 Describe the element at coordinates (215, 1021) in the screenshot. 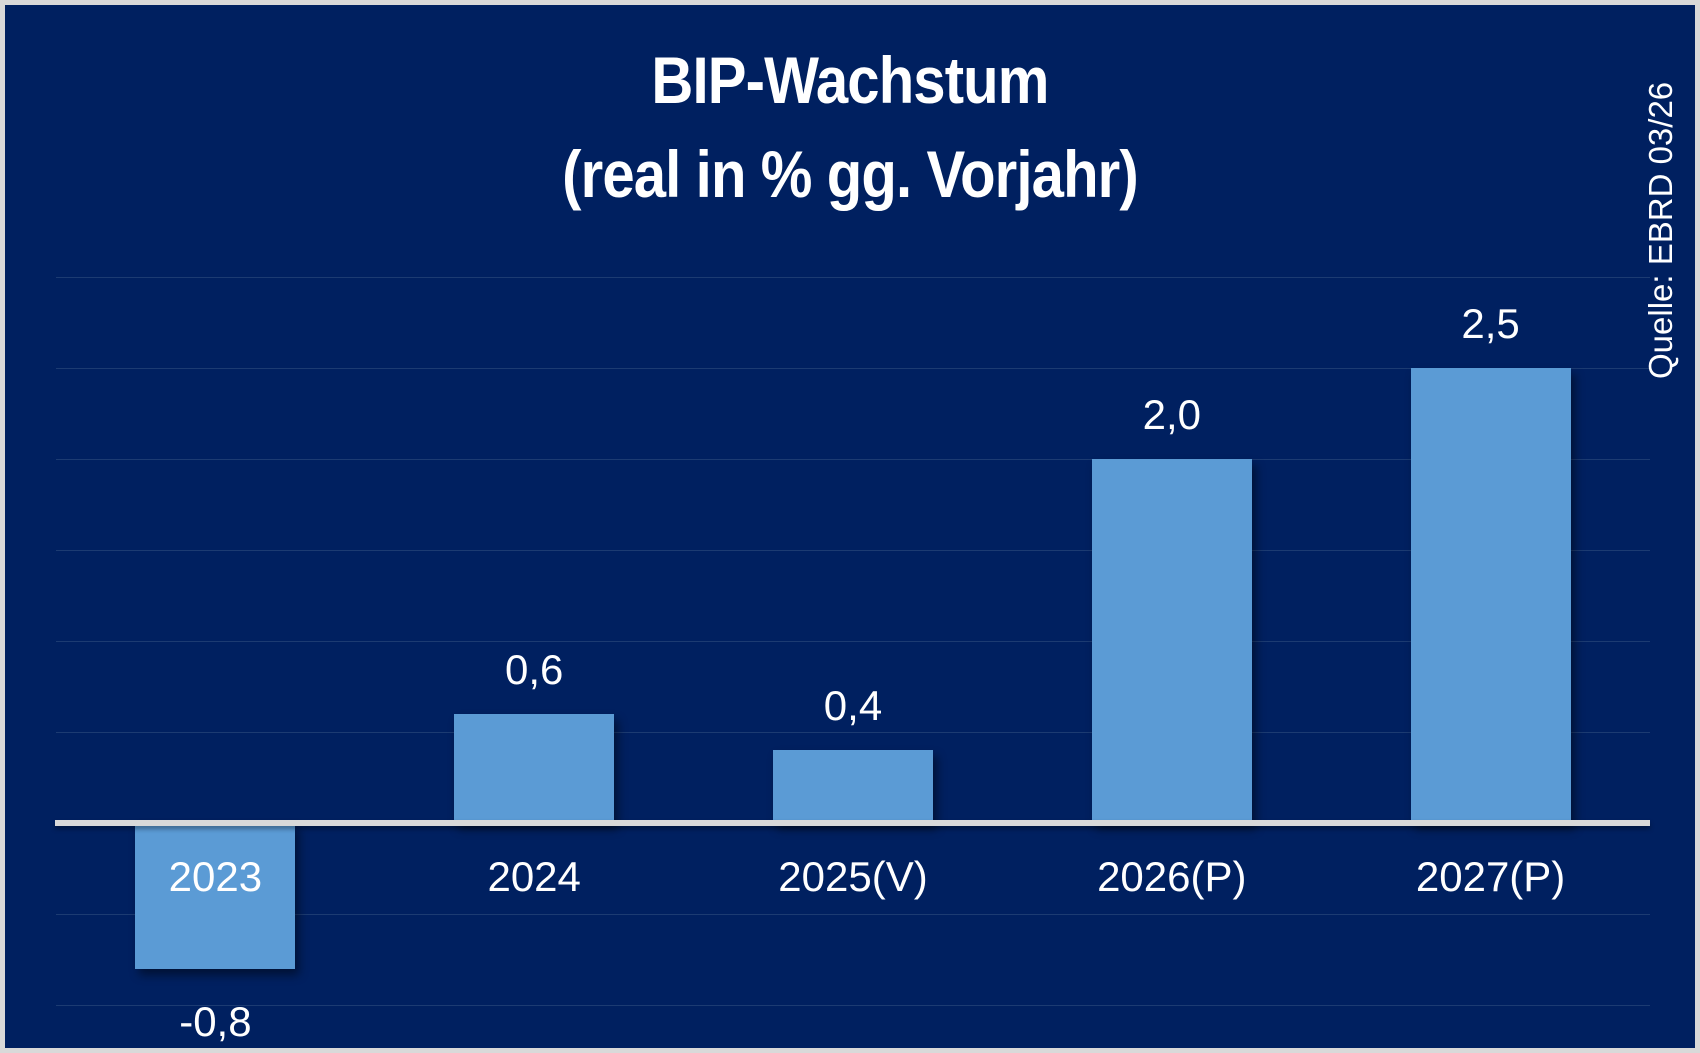

I see `bar-value-label: -0,8` at that location.